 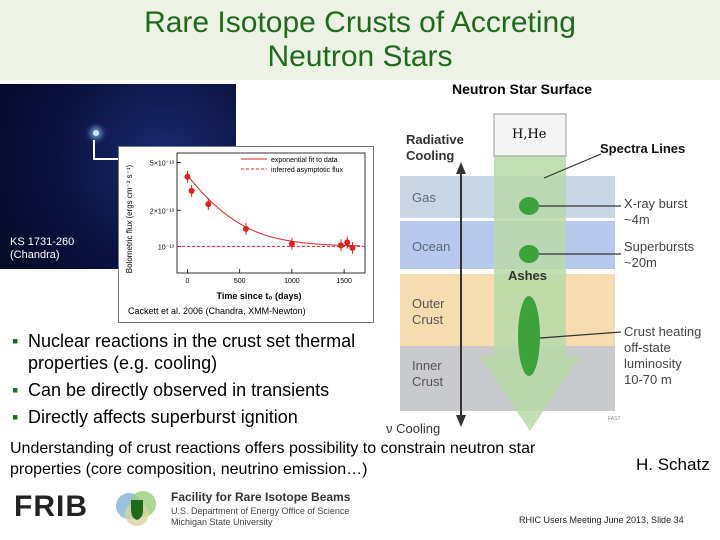 What do you see at coordinates (166, 247) in the screenshot?
I see `y-tick-label: 10⁻¹³` at bounding box center [166, 247].